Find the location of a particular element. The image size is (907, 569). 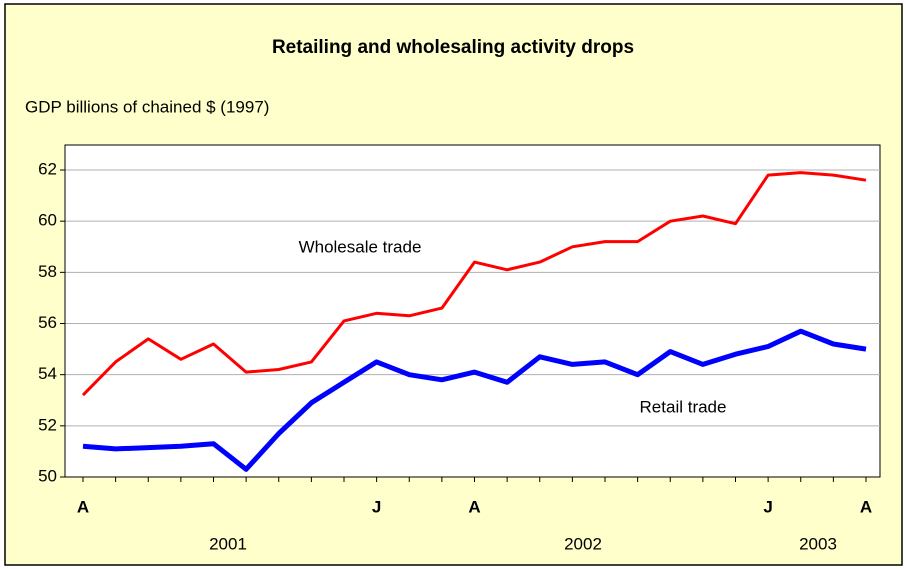

series-label: Wholesale trade is located at coordinates (360, 246).